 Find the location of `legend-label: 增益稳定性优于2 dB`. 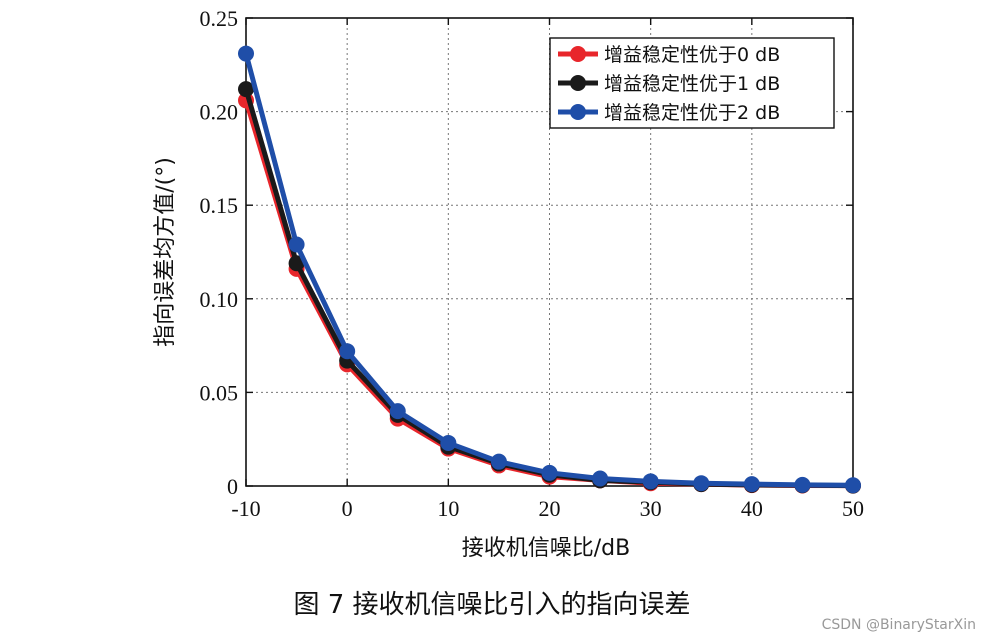

legend-label: 增益稳定性优于2 dB is located at coordinates (692, 113).